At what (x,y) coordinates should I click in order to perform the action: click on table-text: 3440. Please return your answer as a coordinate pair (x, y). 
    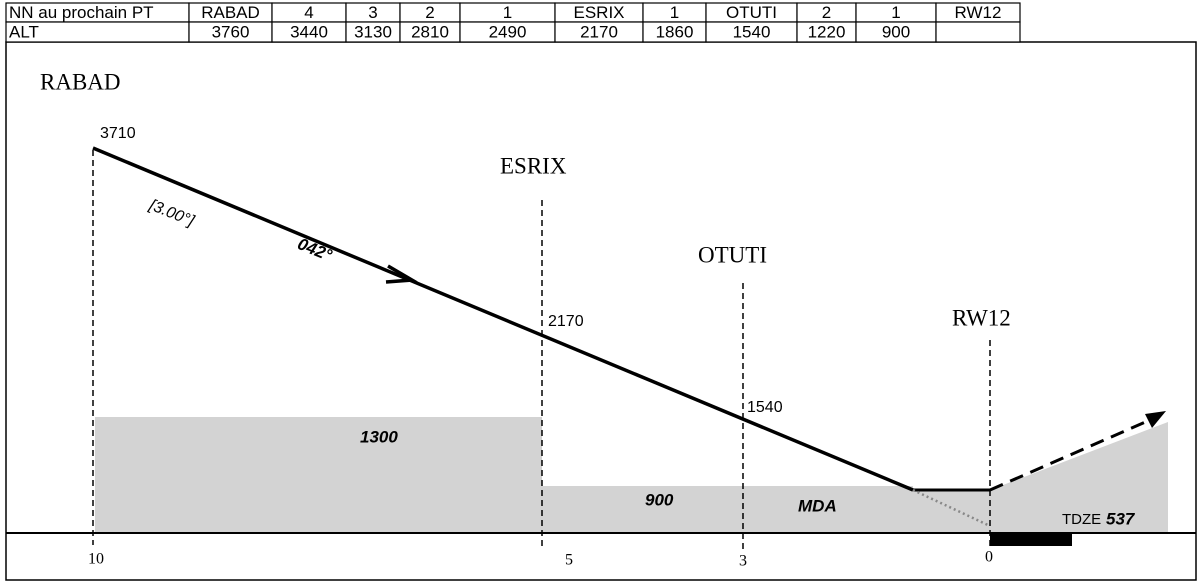
    Looking at the image, I should click on (309, 31).